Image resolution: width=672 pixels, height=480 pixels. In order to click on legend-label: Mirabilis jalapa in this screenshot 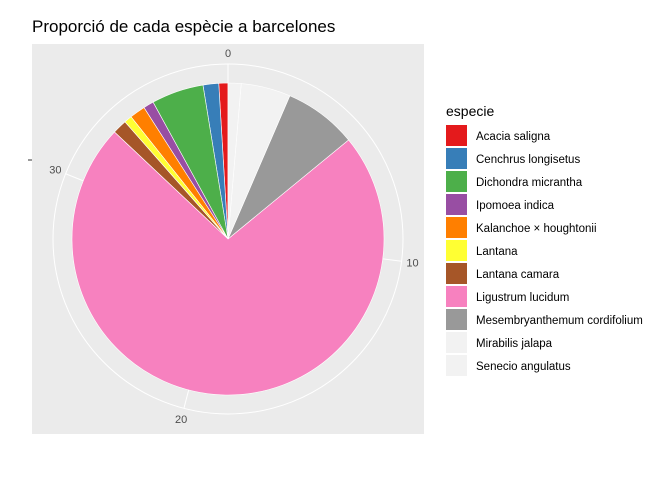, I will do `click(514, 344)`.